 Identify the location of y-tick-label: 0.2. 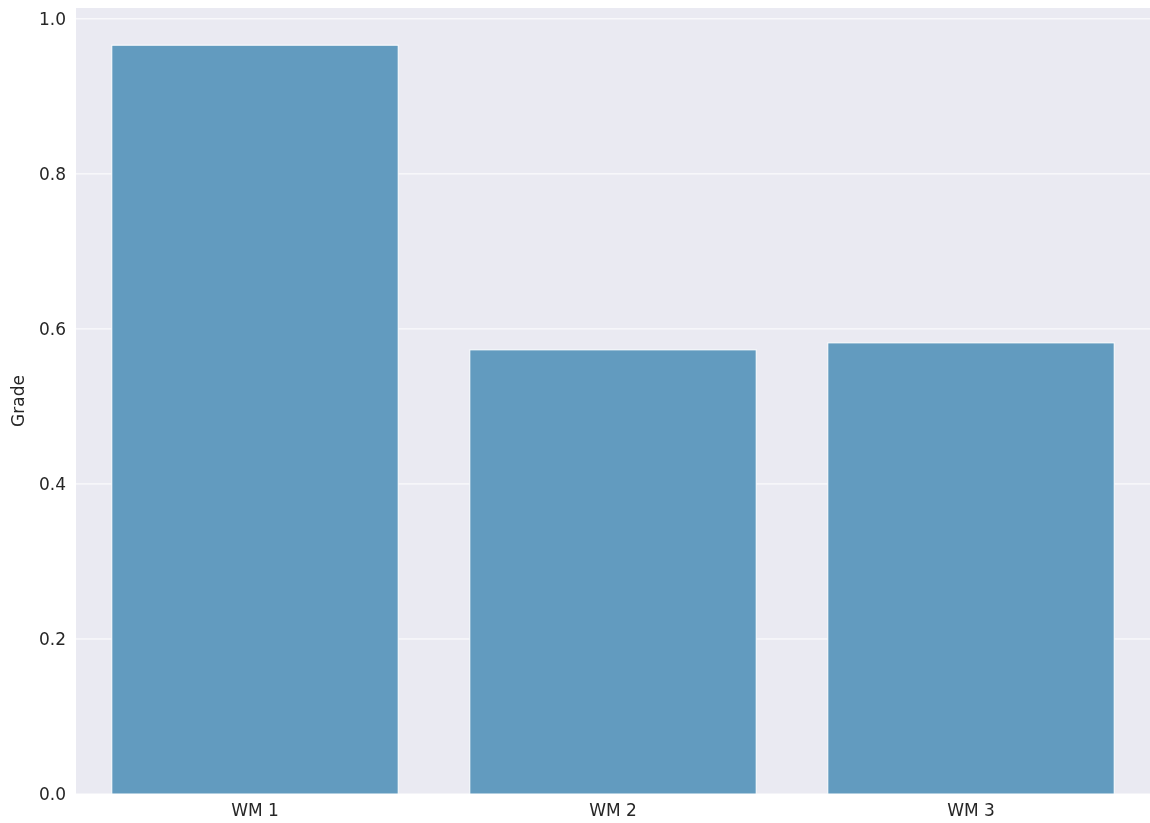
(52, 638).